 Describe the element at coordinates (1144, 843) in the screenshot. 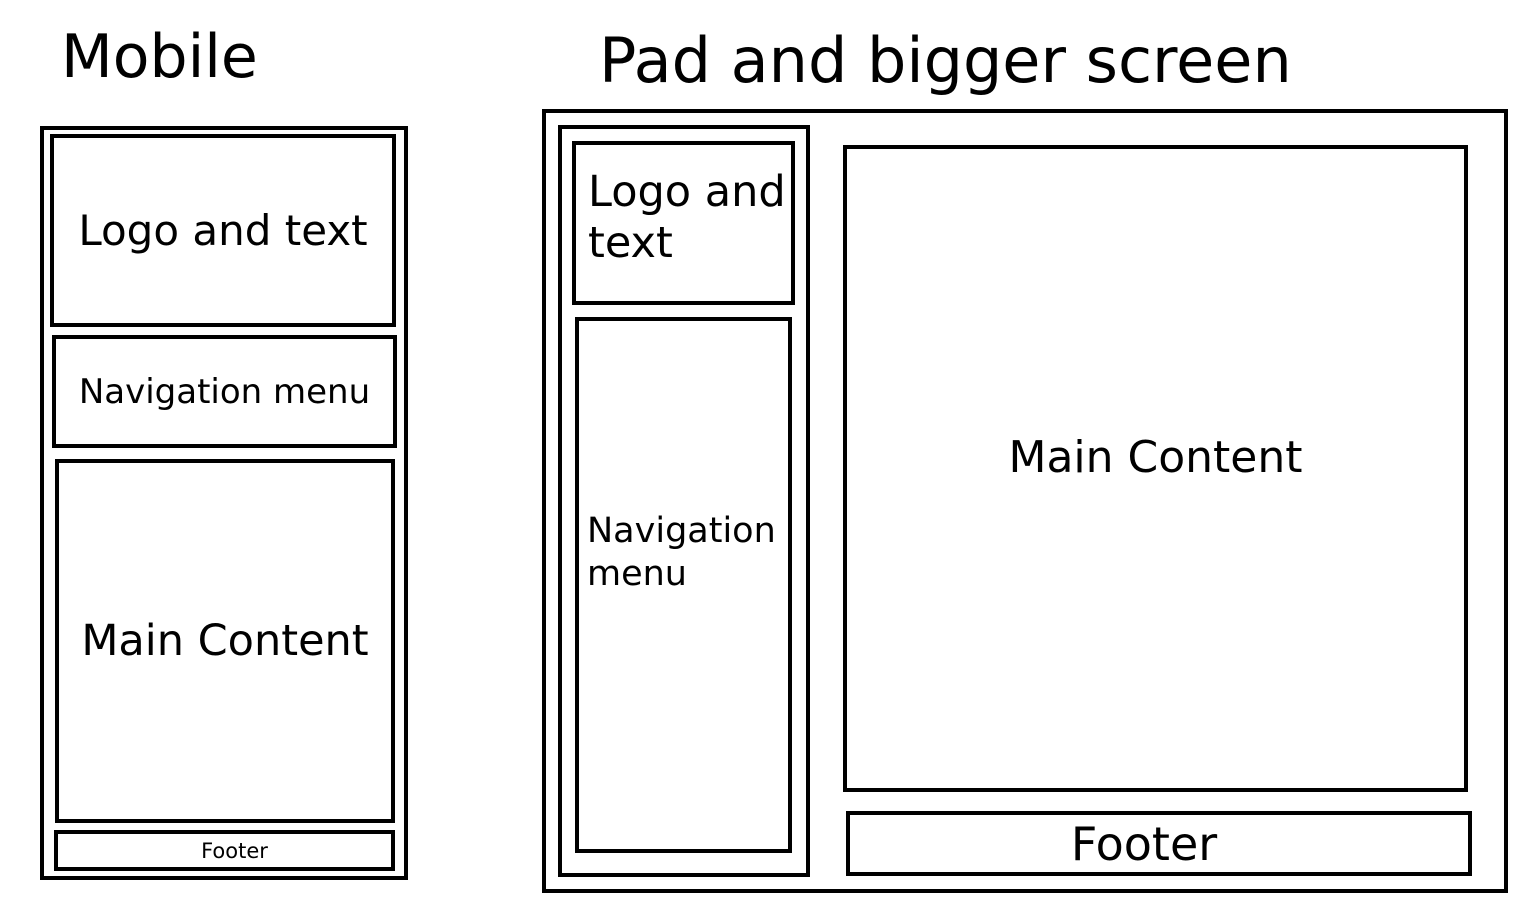

I see `desktop-footer-label: Footer` at that location.